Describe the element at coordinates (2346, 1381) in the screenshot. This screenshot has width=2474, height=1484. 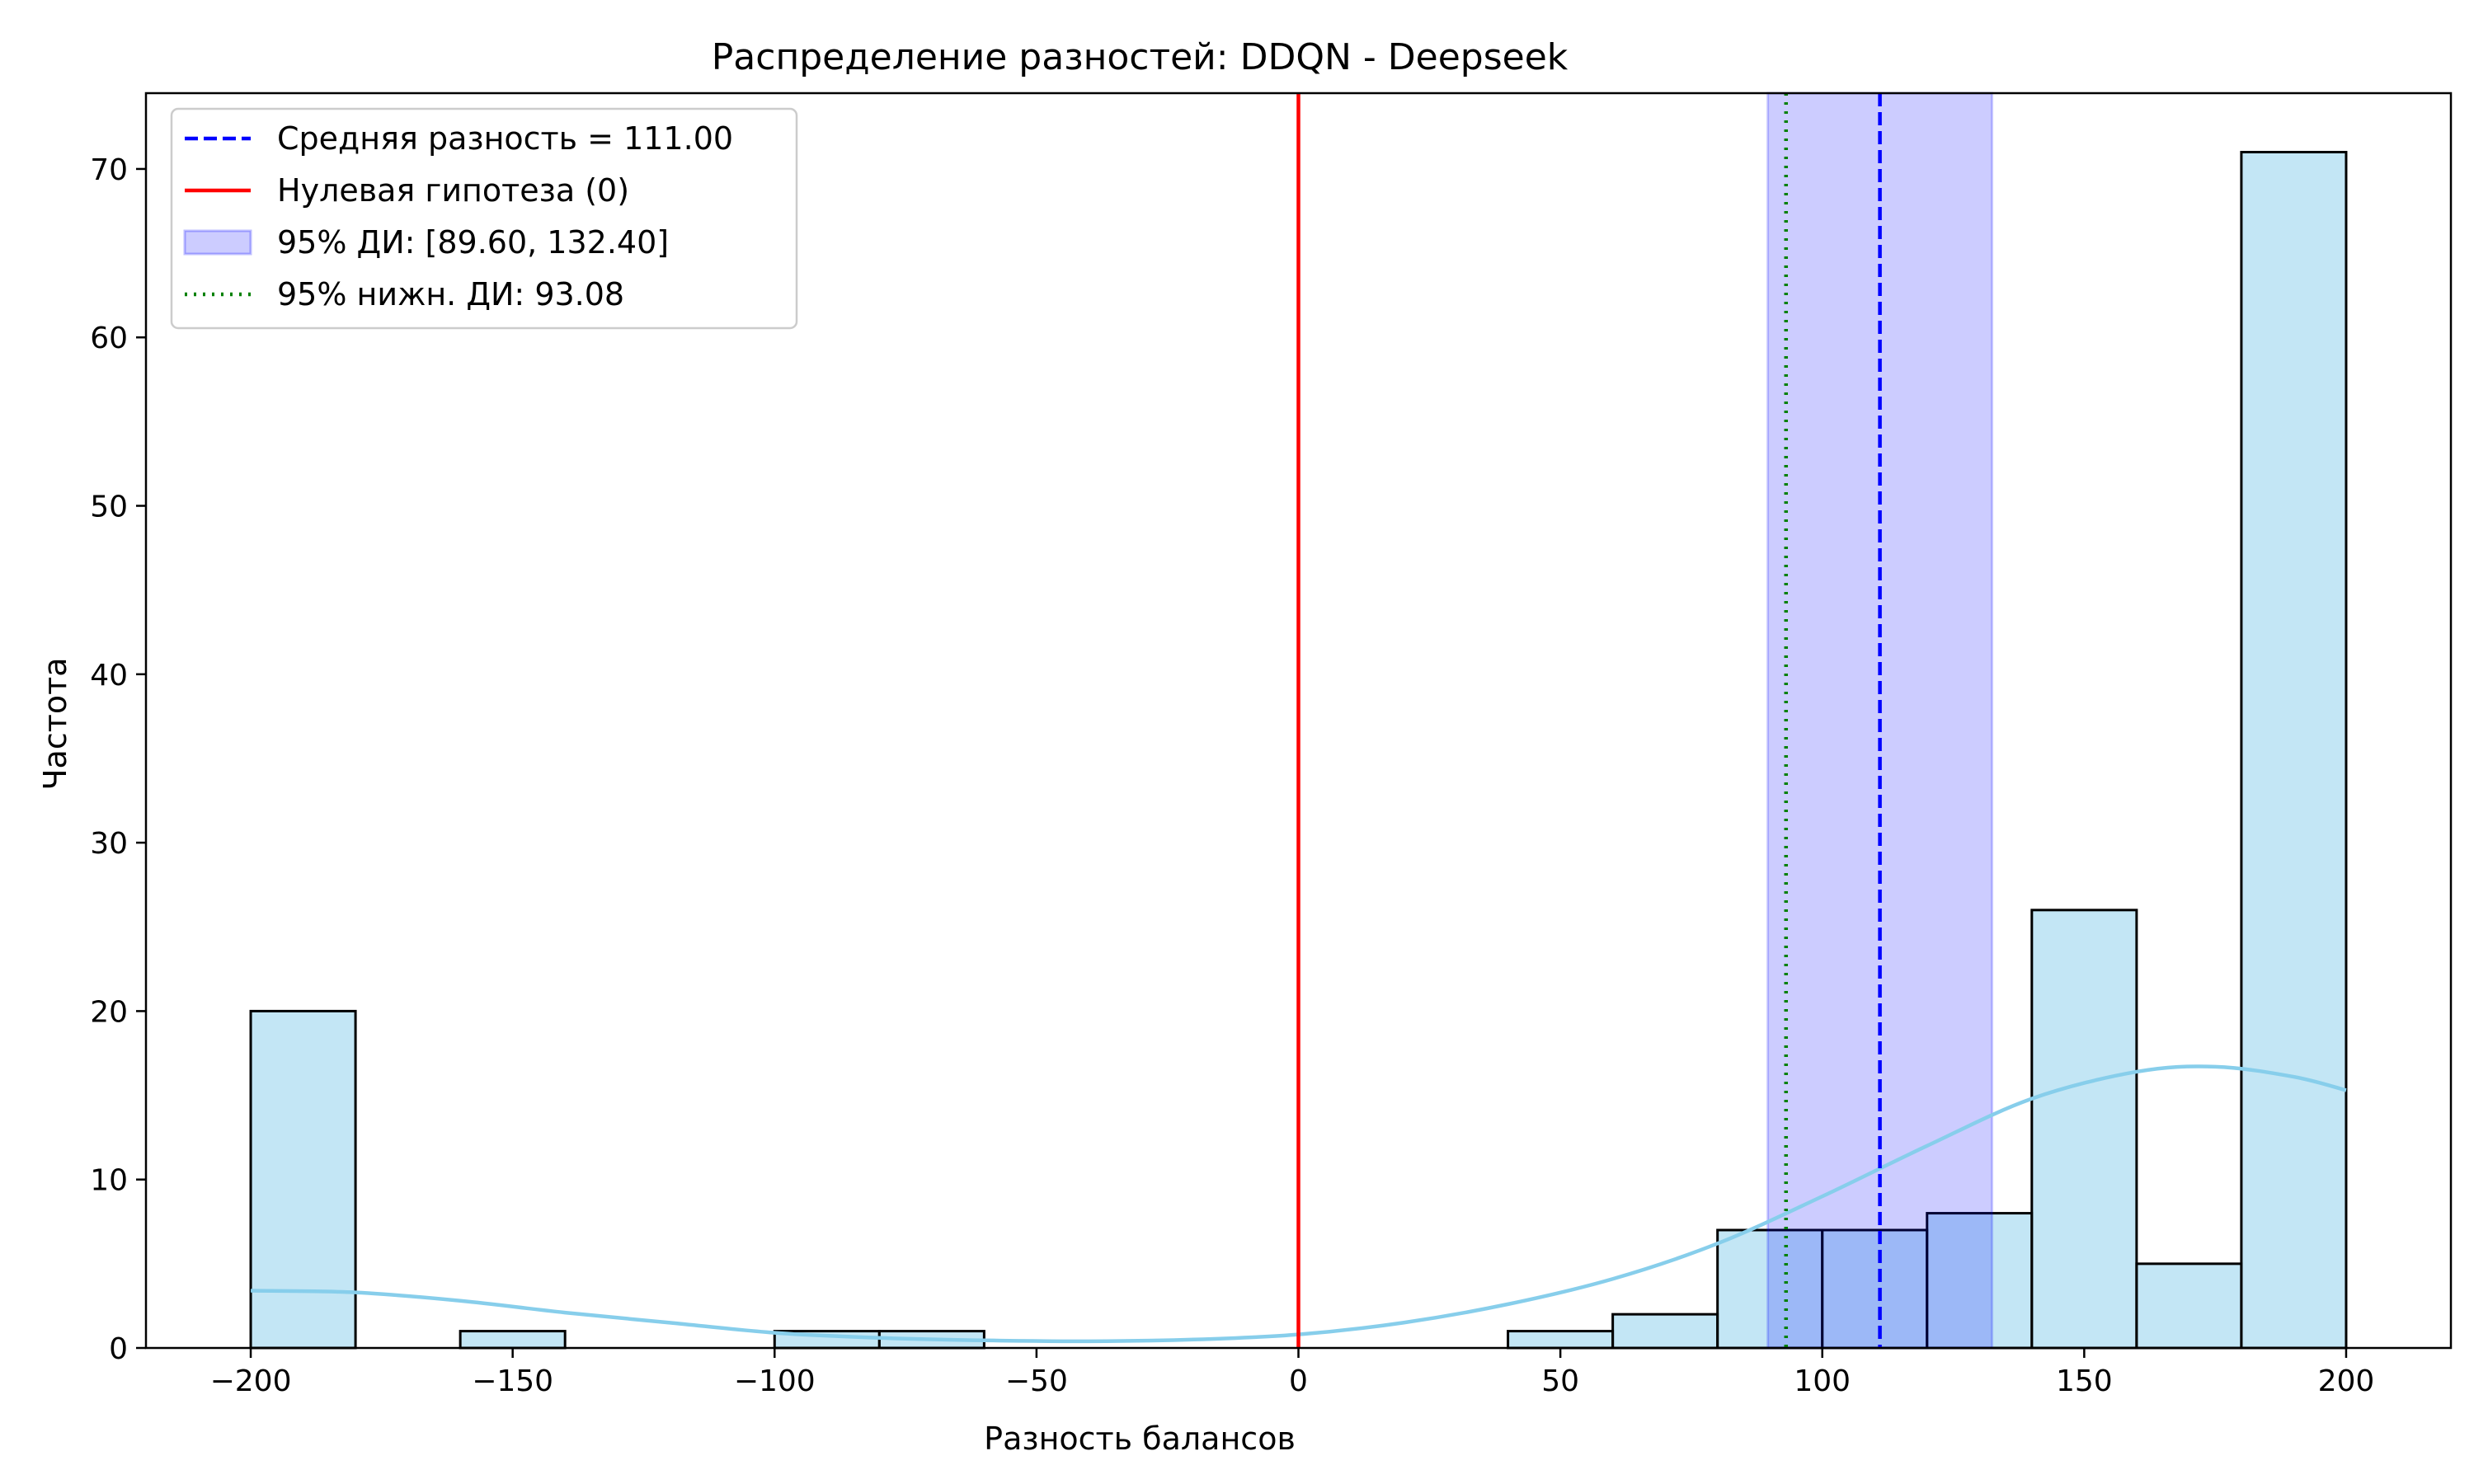
I see `x-tick-label: 200` at that location.